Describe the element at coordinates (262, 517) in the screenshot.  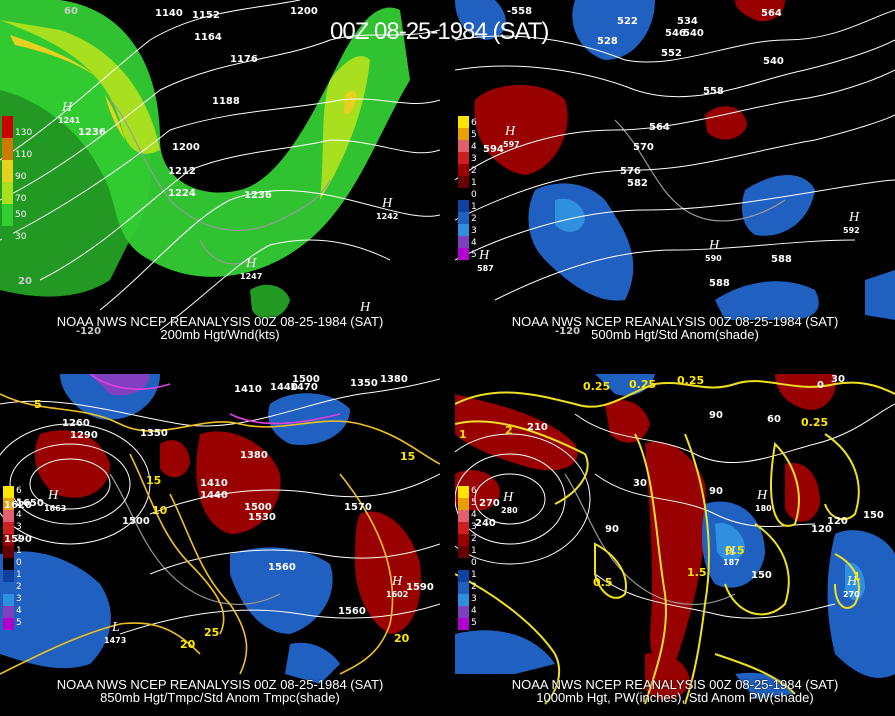
I see `height-label: 1530` at that location.